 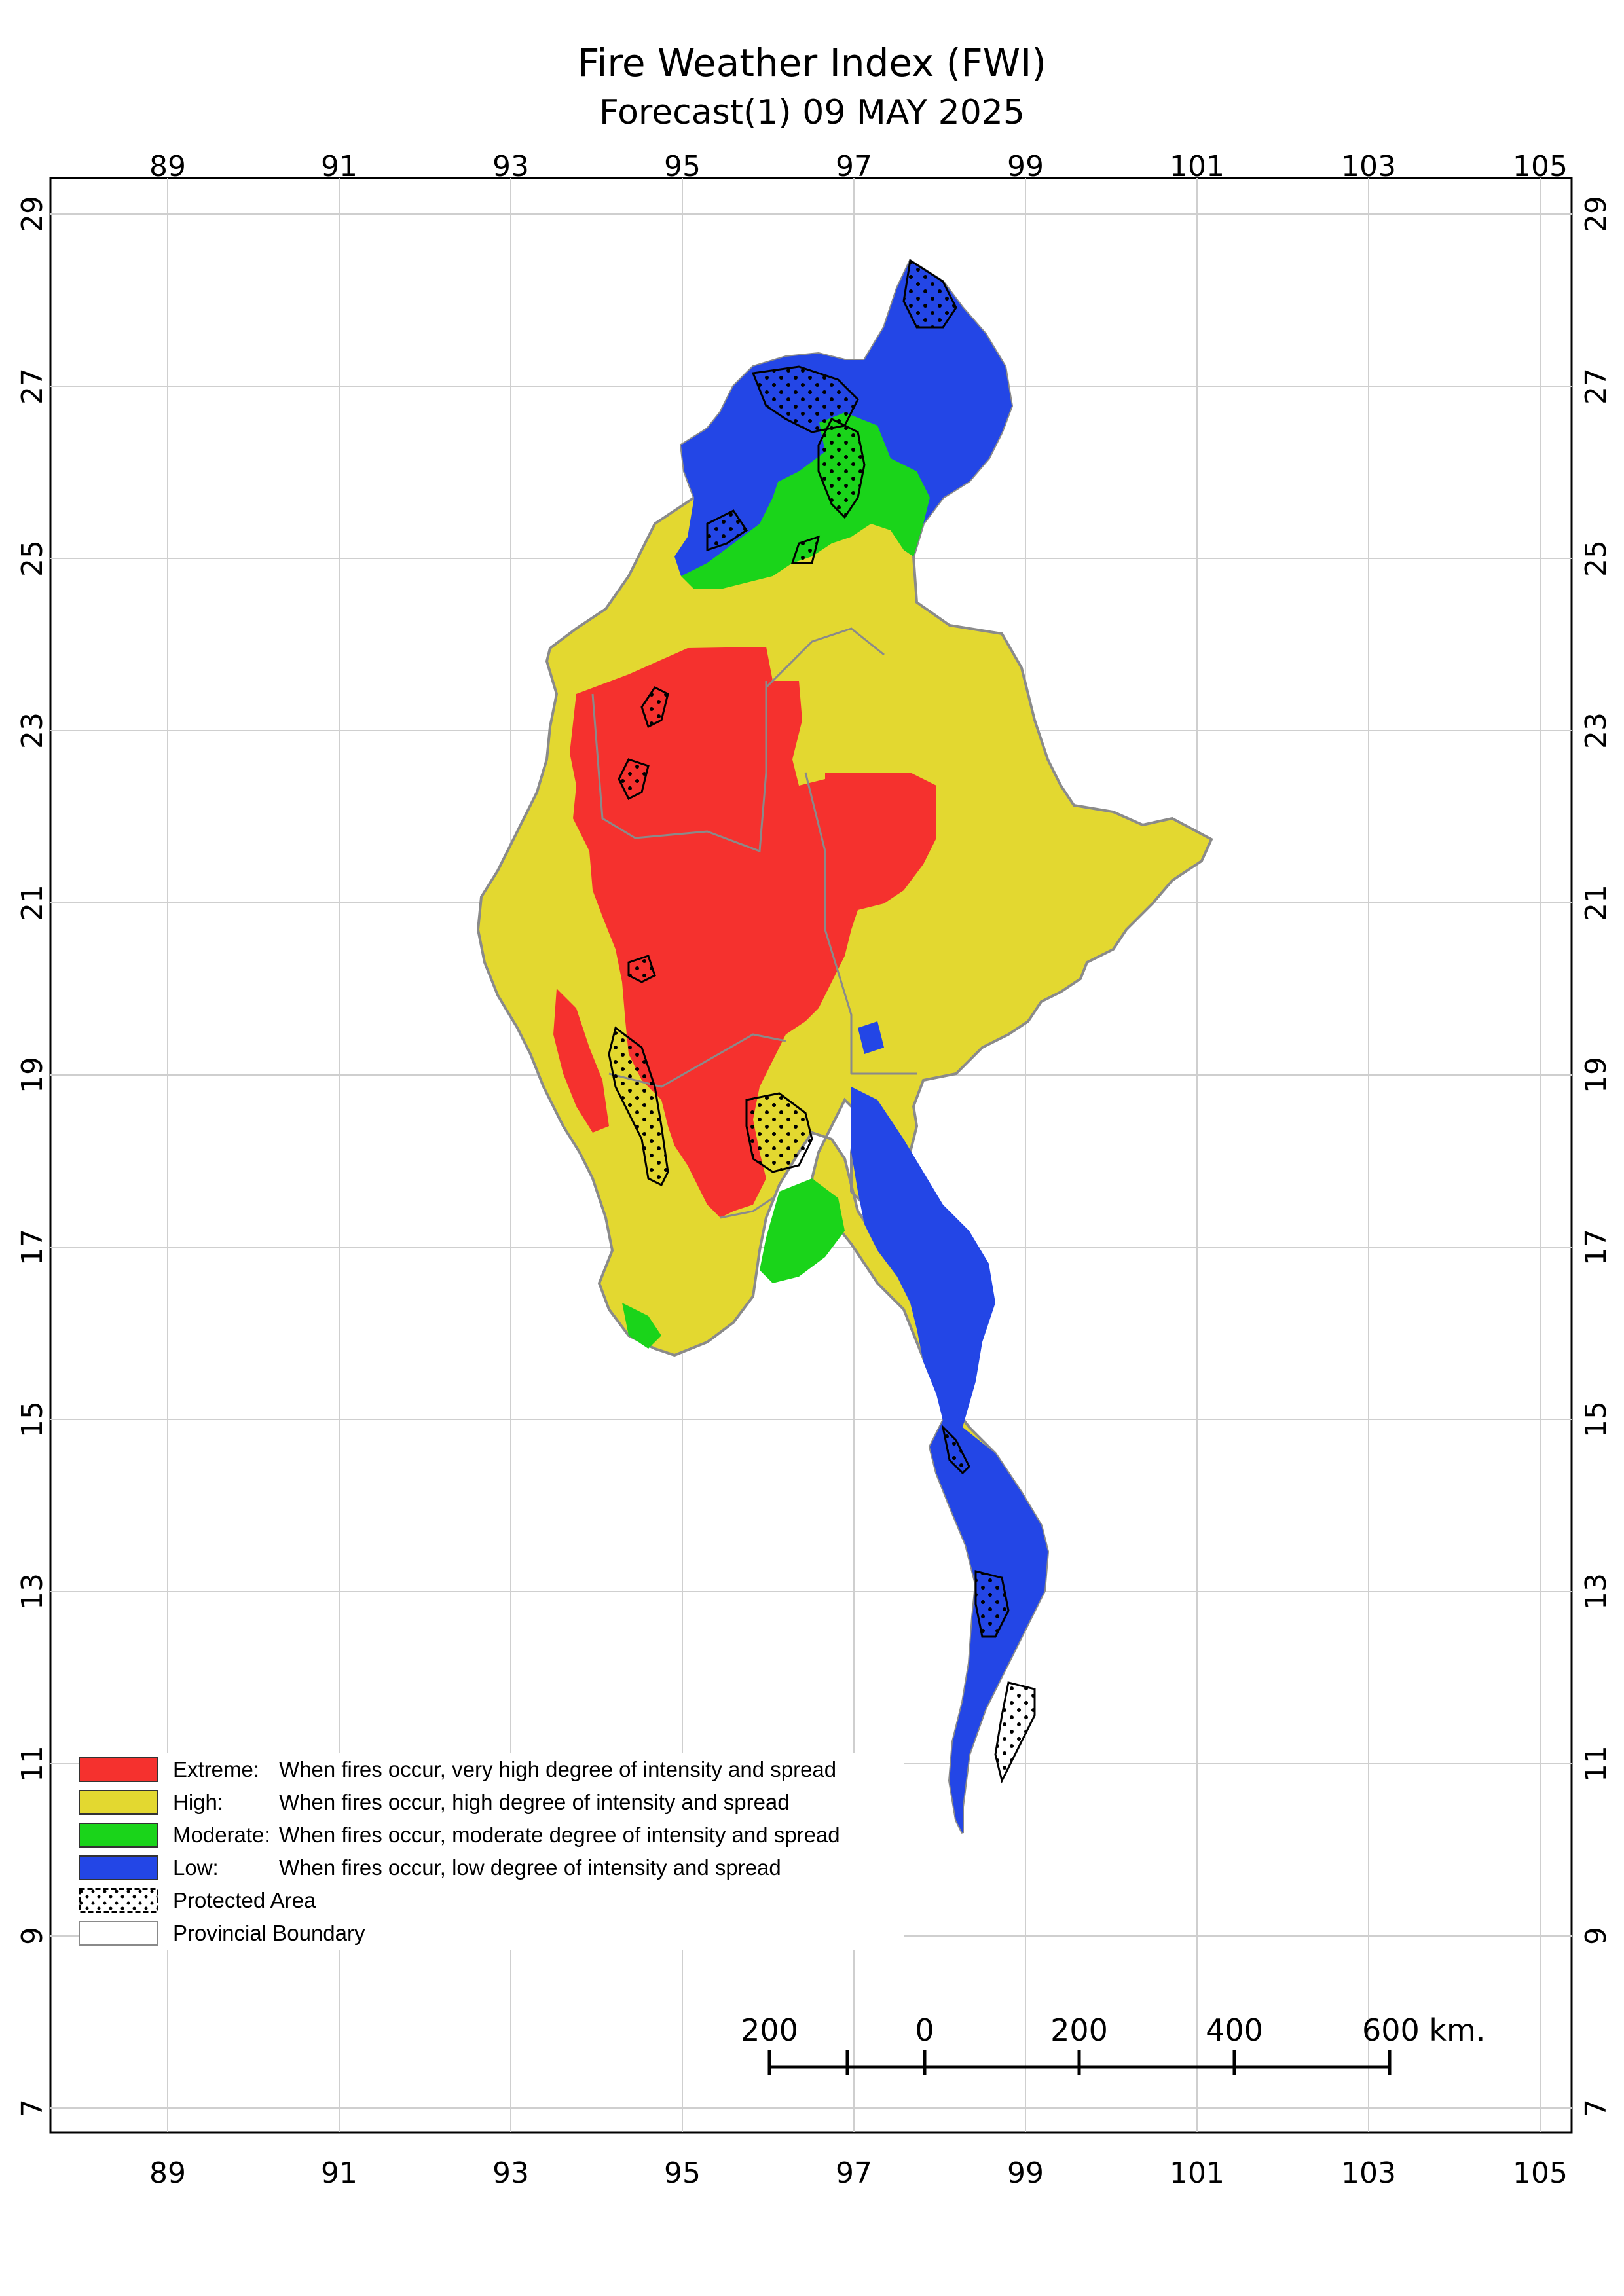 What do you see at coordinates (1596, 1763) in the screenshot?
I see `lat-label-right: 11` at bounding box center [1596, 1763].